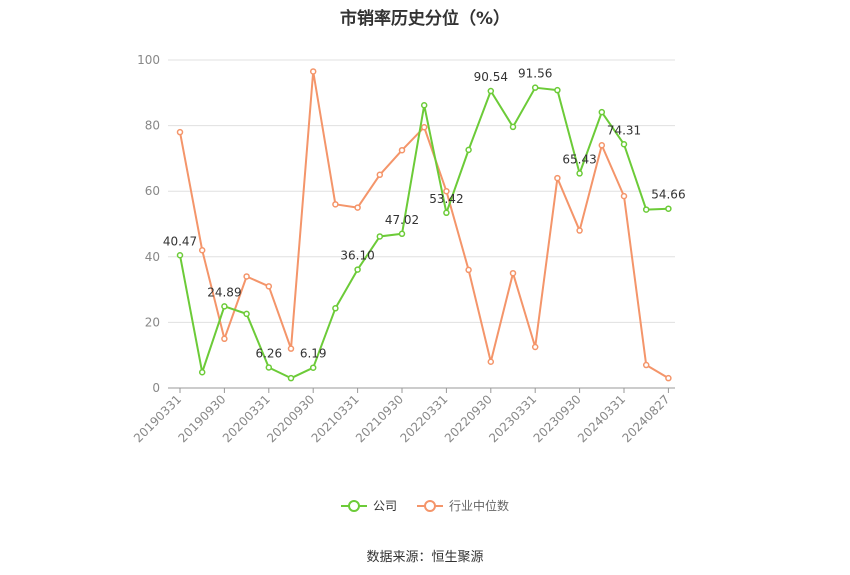  What do you see at coordinates (446, 199) in the screenshot?
I see `data-label: 53.42` at bounding box center [446, 199].